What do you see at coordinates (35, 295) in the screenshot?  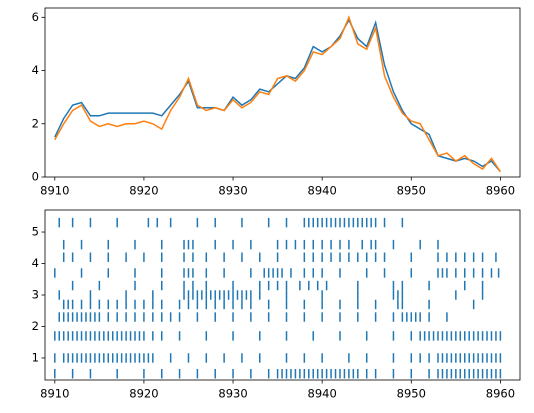 I see `y-tick-label: 3` at bounding box center [35, 295].